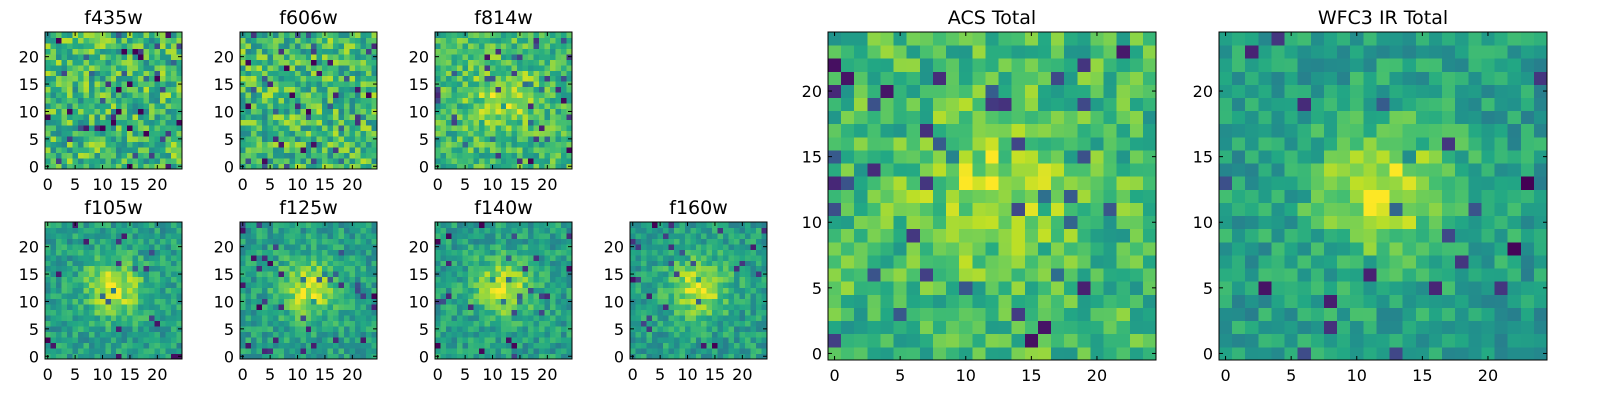 The width and height of the screenshot is (1600, 400). I want to click on x-tick-label: 0, so click(438, 184).